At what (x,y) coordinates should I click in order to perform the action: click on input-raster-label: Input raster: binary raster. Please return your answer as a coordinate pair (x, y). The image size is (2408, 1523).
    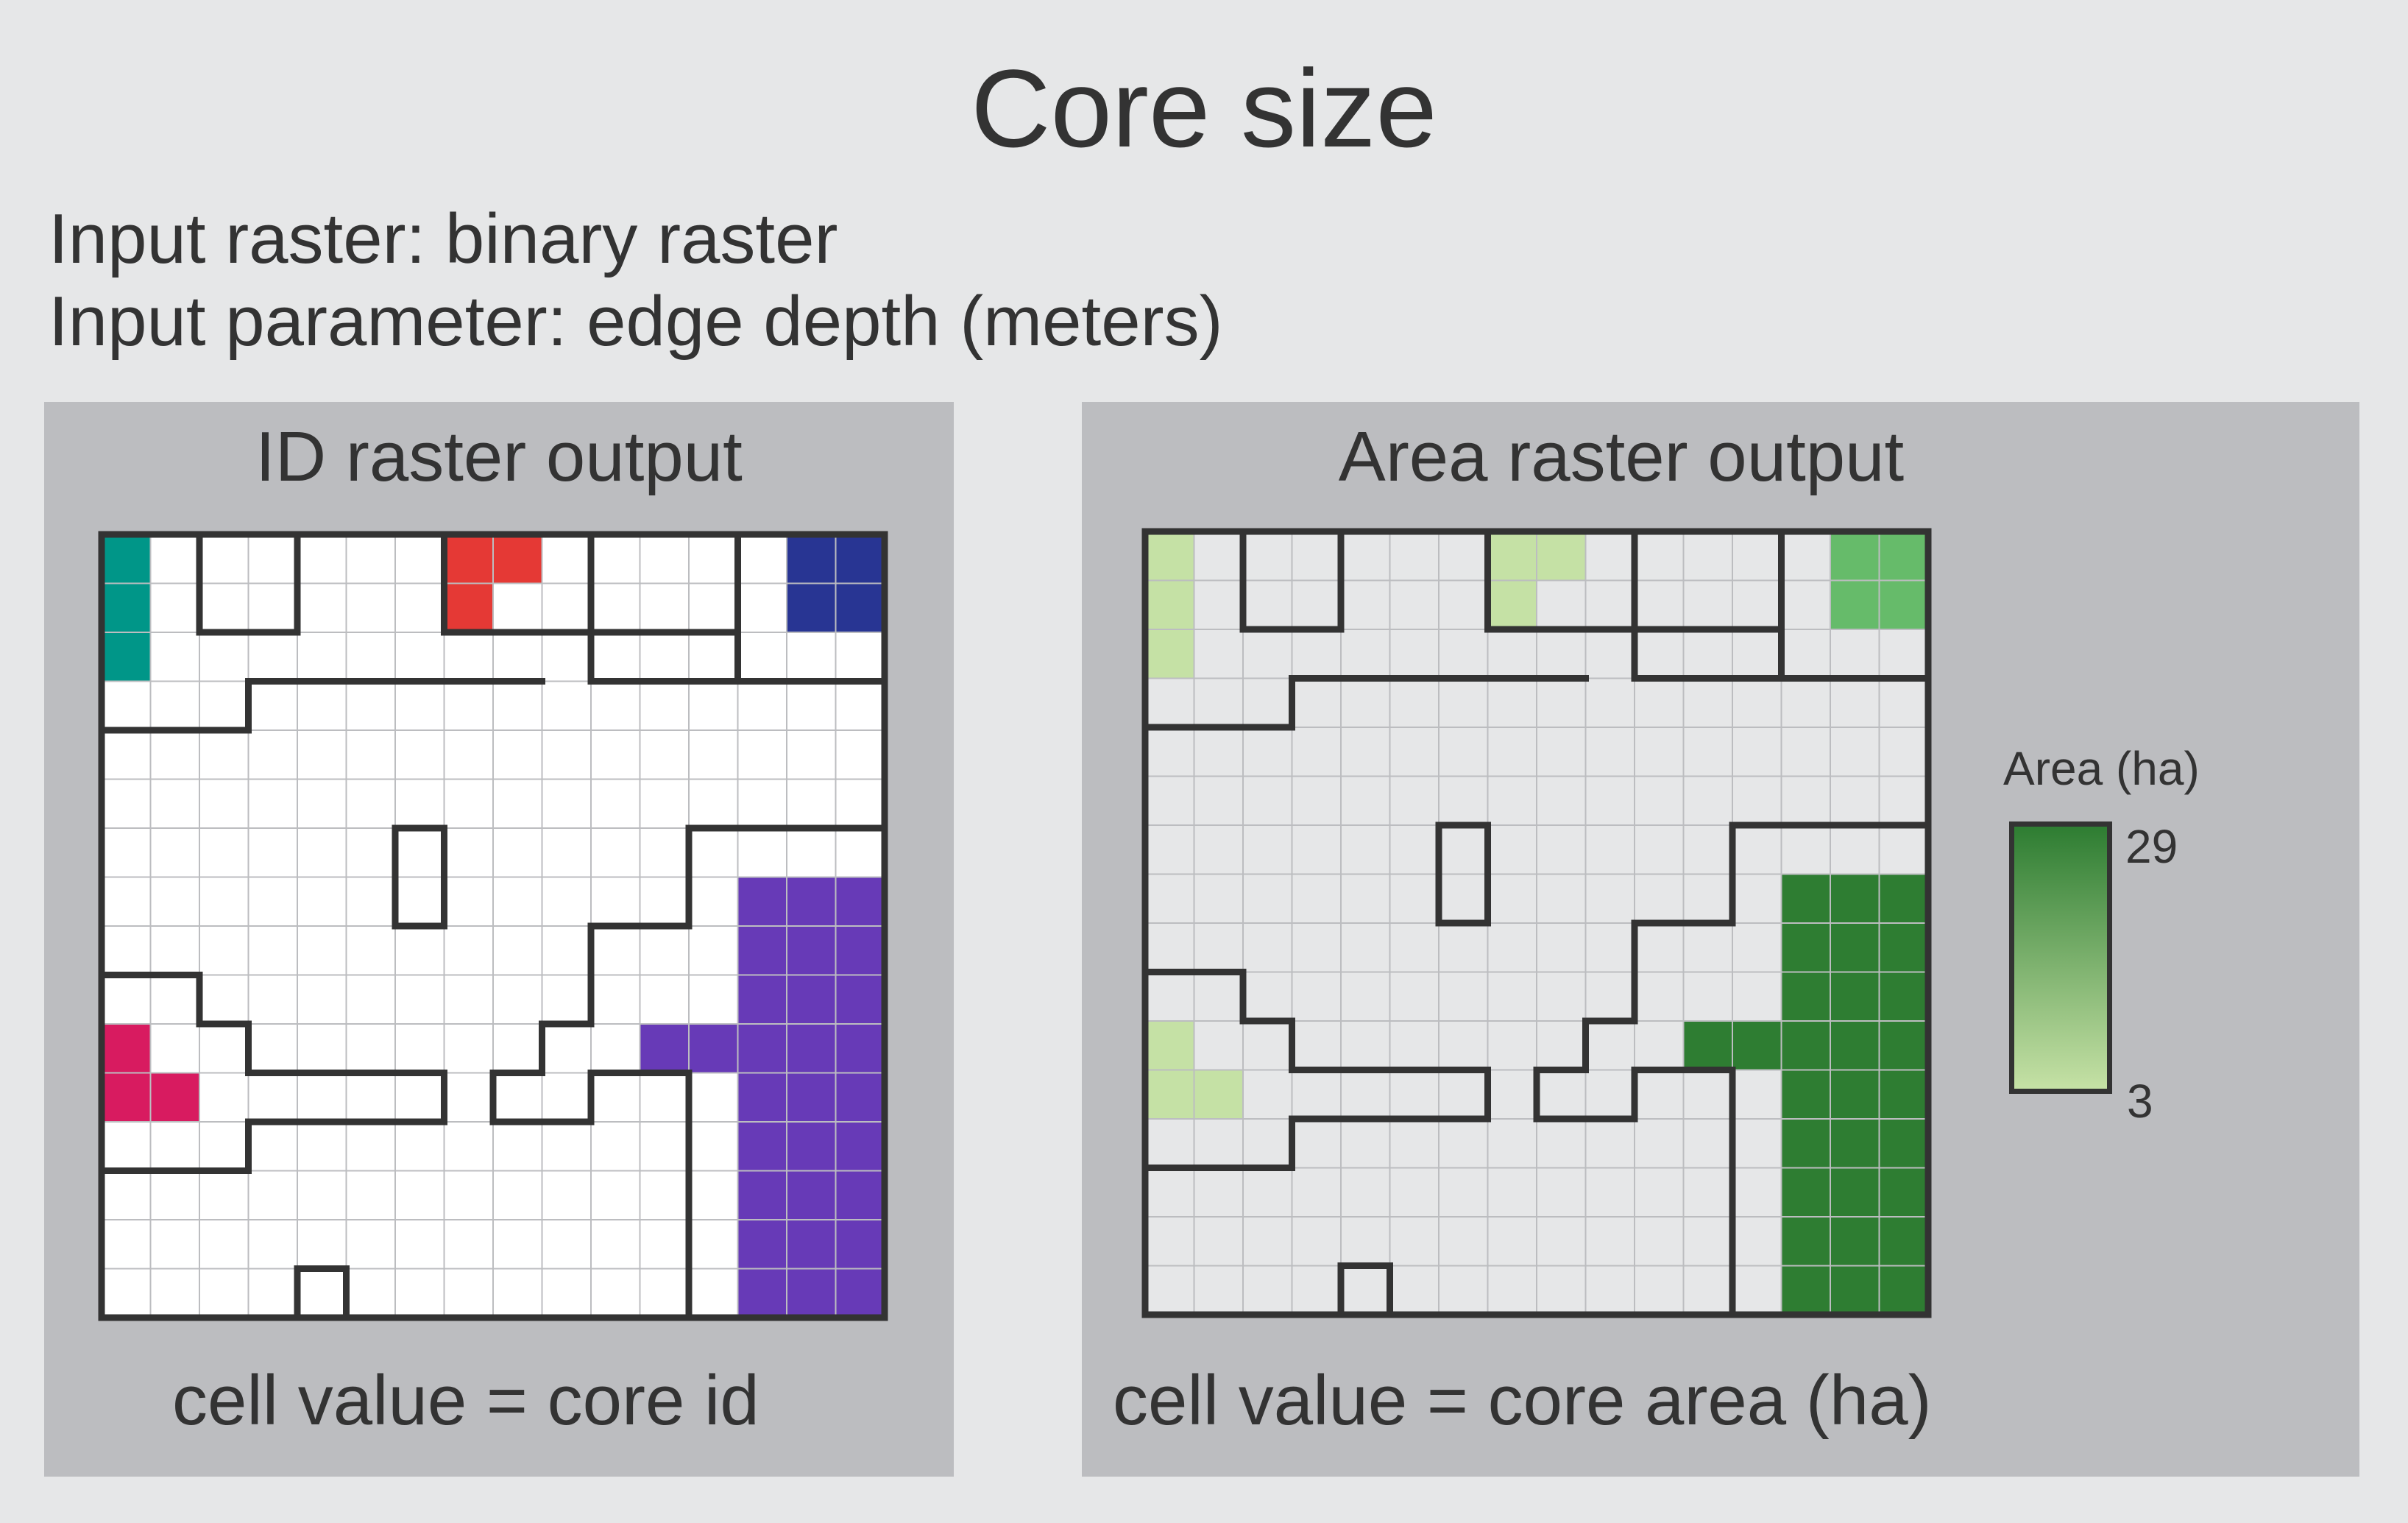
    Looking at the image, I should click on (443, 239).